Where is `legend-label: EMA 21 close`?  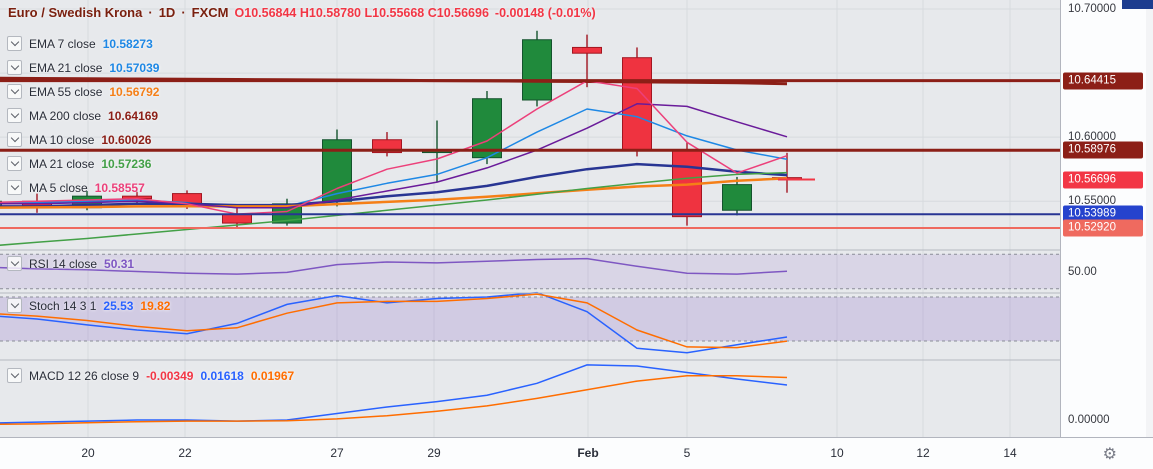 legend-label: EMA 21 close is located at coordinates (66, 67).